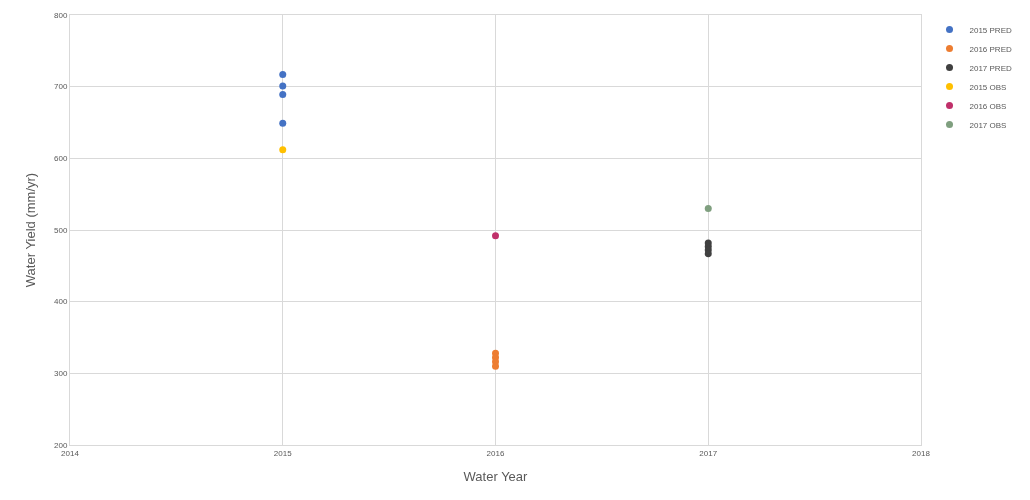 Image resolution: width=1030 pixels, height=500 pixels. Describe the element at coordinates (61, 87) in the screenshot. I see `y-tick-label: 700` at that location.